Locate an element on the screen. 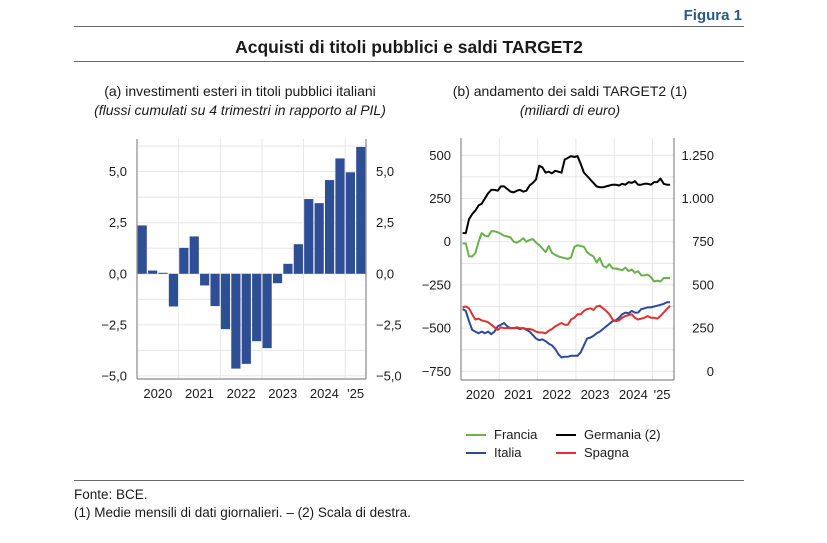 The width and height of the screenshot is (827, 543). y-tick-label-right: 5,0 is located at coordinates (385, 171).